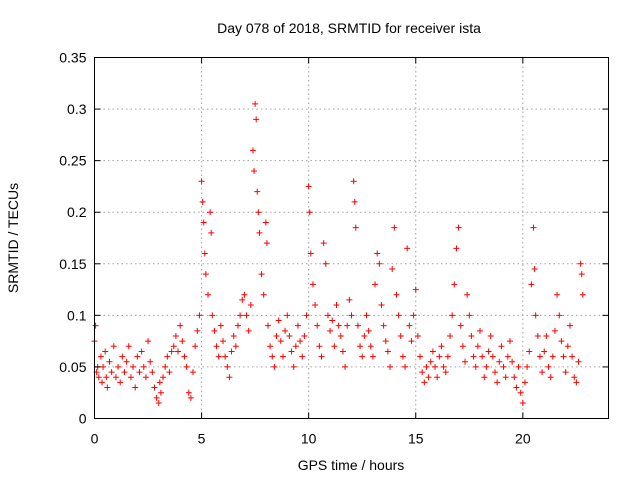 The image size is (640, 480). What do you see at coordinates (72, 161) in the screenshot?
I see `y-tick-label: 0.25` at bounding box center [72, 161].